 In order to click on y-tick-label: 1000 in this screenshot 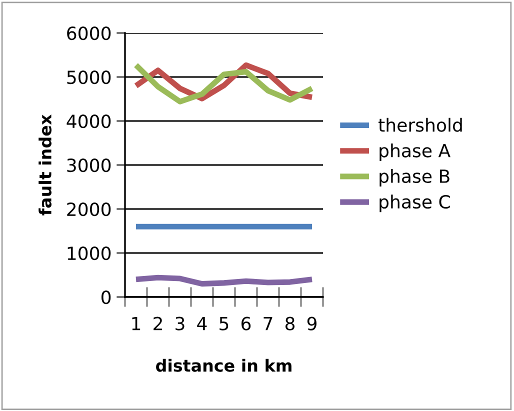, I will do `click(89, 253)`.